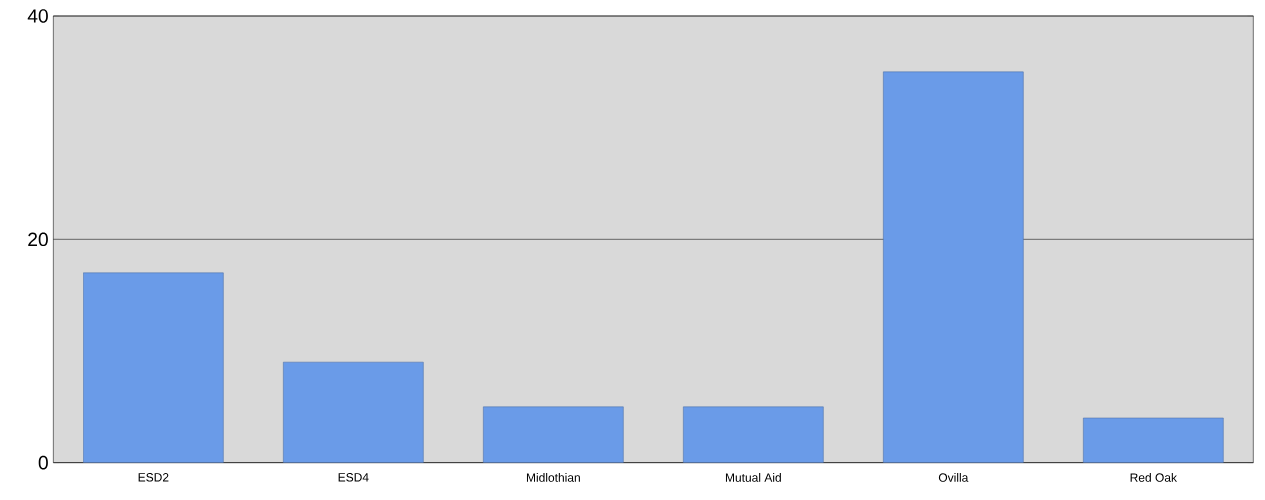 Image resolution: width=1265 pixels, height=500 pixels. Describe the element at coordinates (553, 477) in the screenshot. I see `x-tick-label: Midlothian` at that location.